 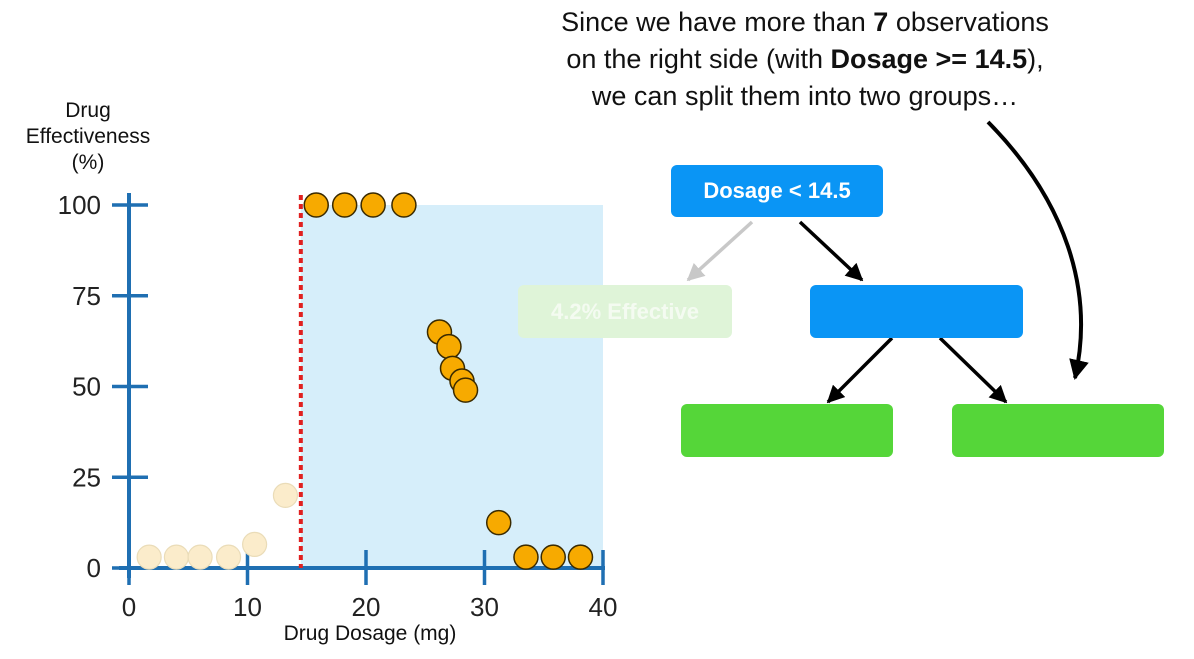 I want to click on tree-leaf-left, so click(x=787, y=430).